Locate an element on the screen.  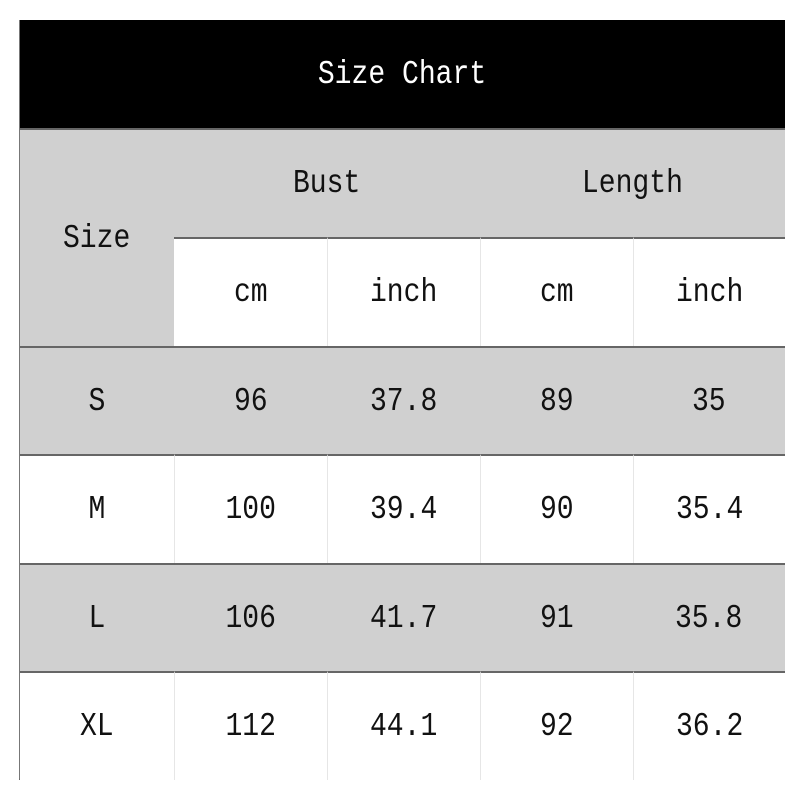
cell-value: 39.4 is located at coordinates (404, 509).